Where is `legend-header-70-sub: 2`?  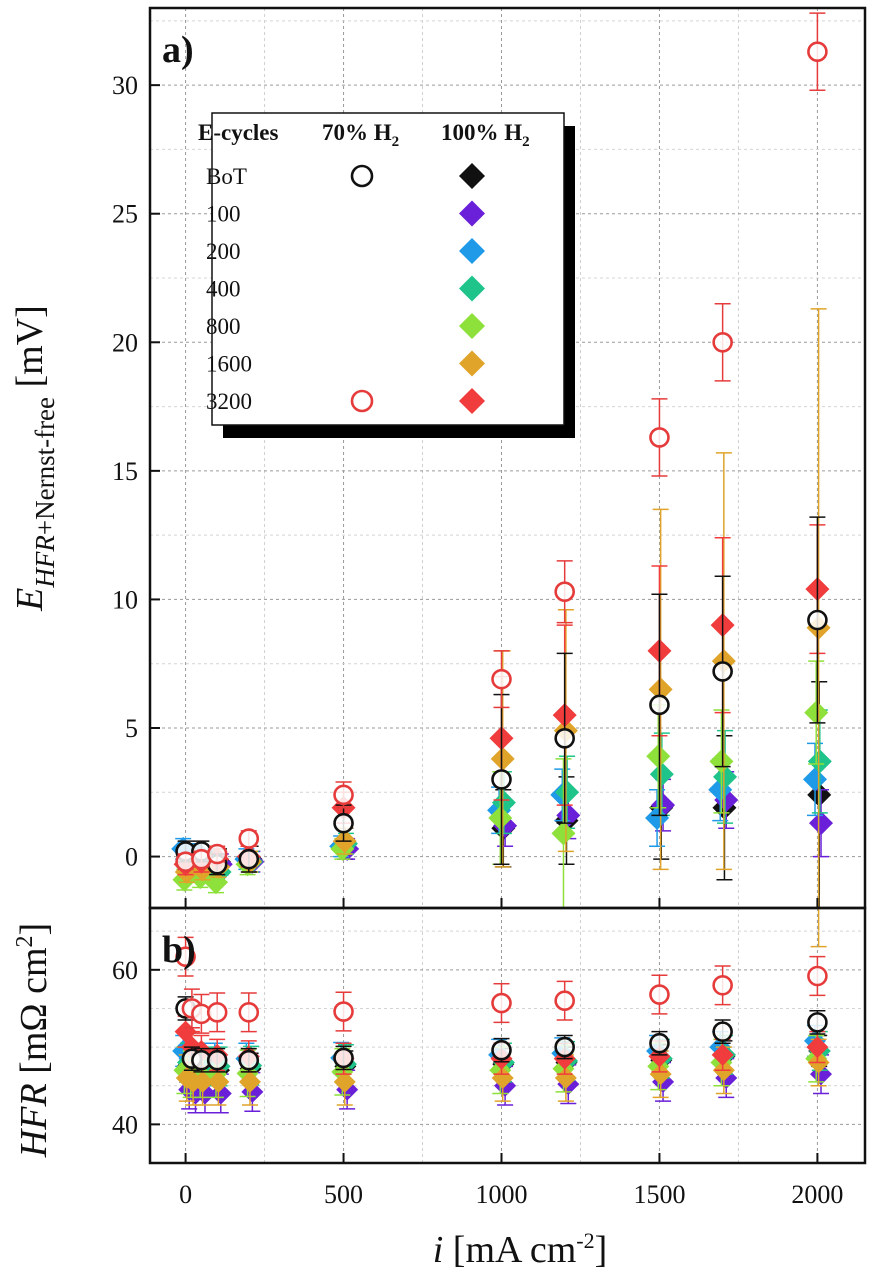
legend-header-70-sub: 2 is located at coordinates (396, 142).